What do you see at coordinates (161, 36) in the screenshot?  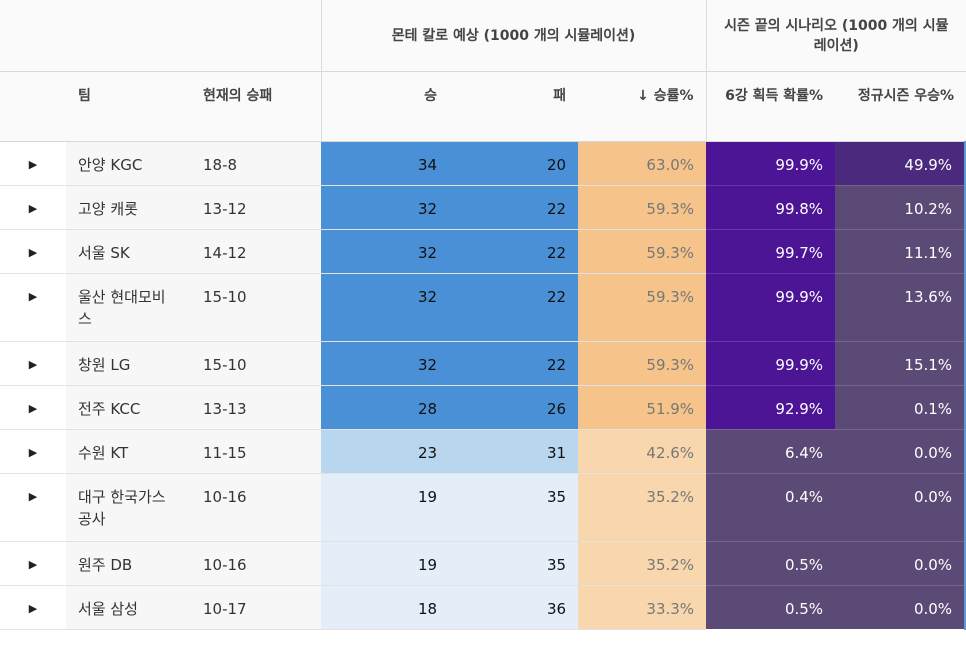 I see `group-header-blank` at bounding box center [161, 36].